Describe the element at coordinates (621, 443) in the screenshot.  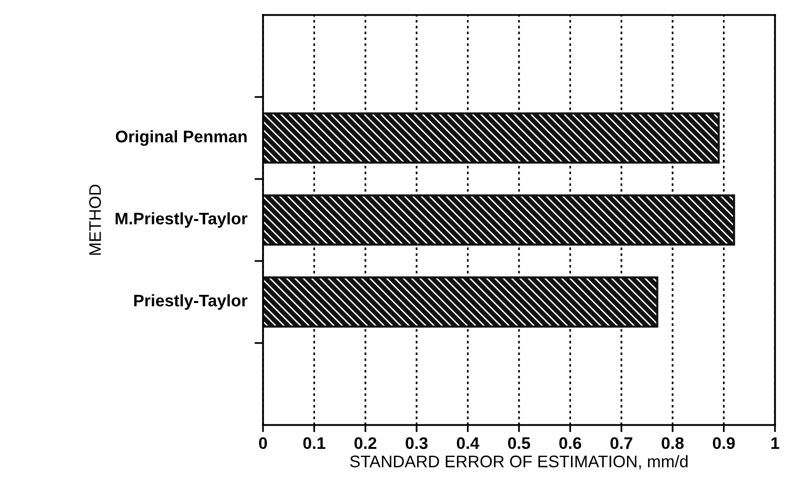
I see `x-tick-label: 0.7` at that location.